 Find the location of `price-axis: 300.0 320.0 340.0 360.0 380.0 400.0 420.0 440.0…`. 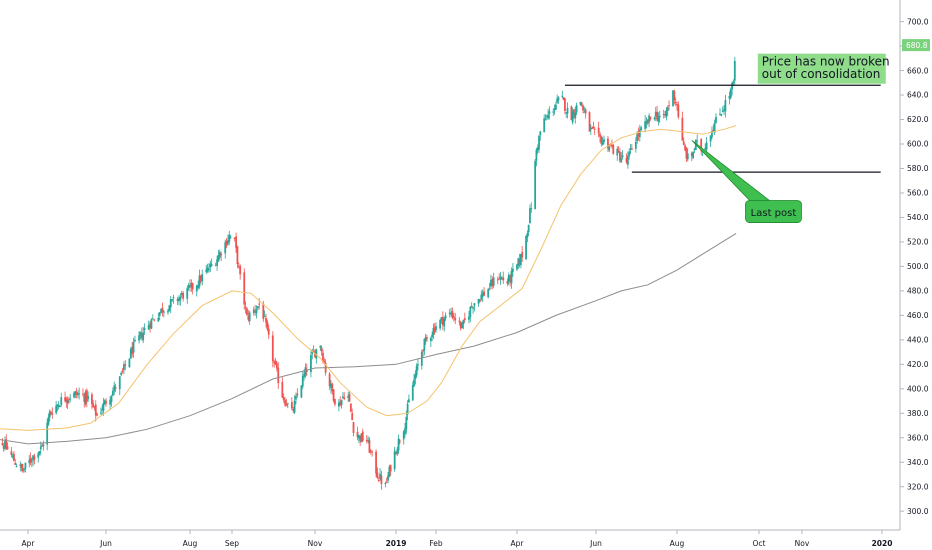

price-axis: 300.0 320.0 340.0 360.0 380.0 400.0 420.0 440.0… is located at coordinates (914, 266).